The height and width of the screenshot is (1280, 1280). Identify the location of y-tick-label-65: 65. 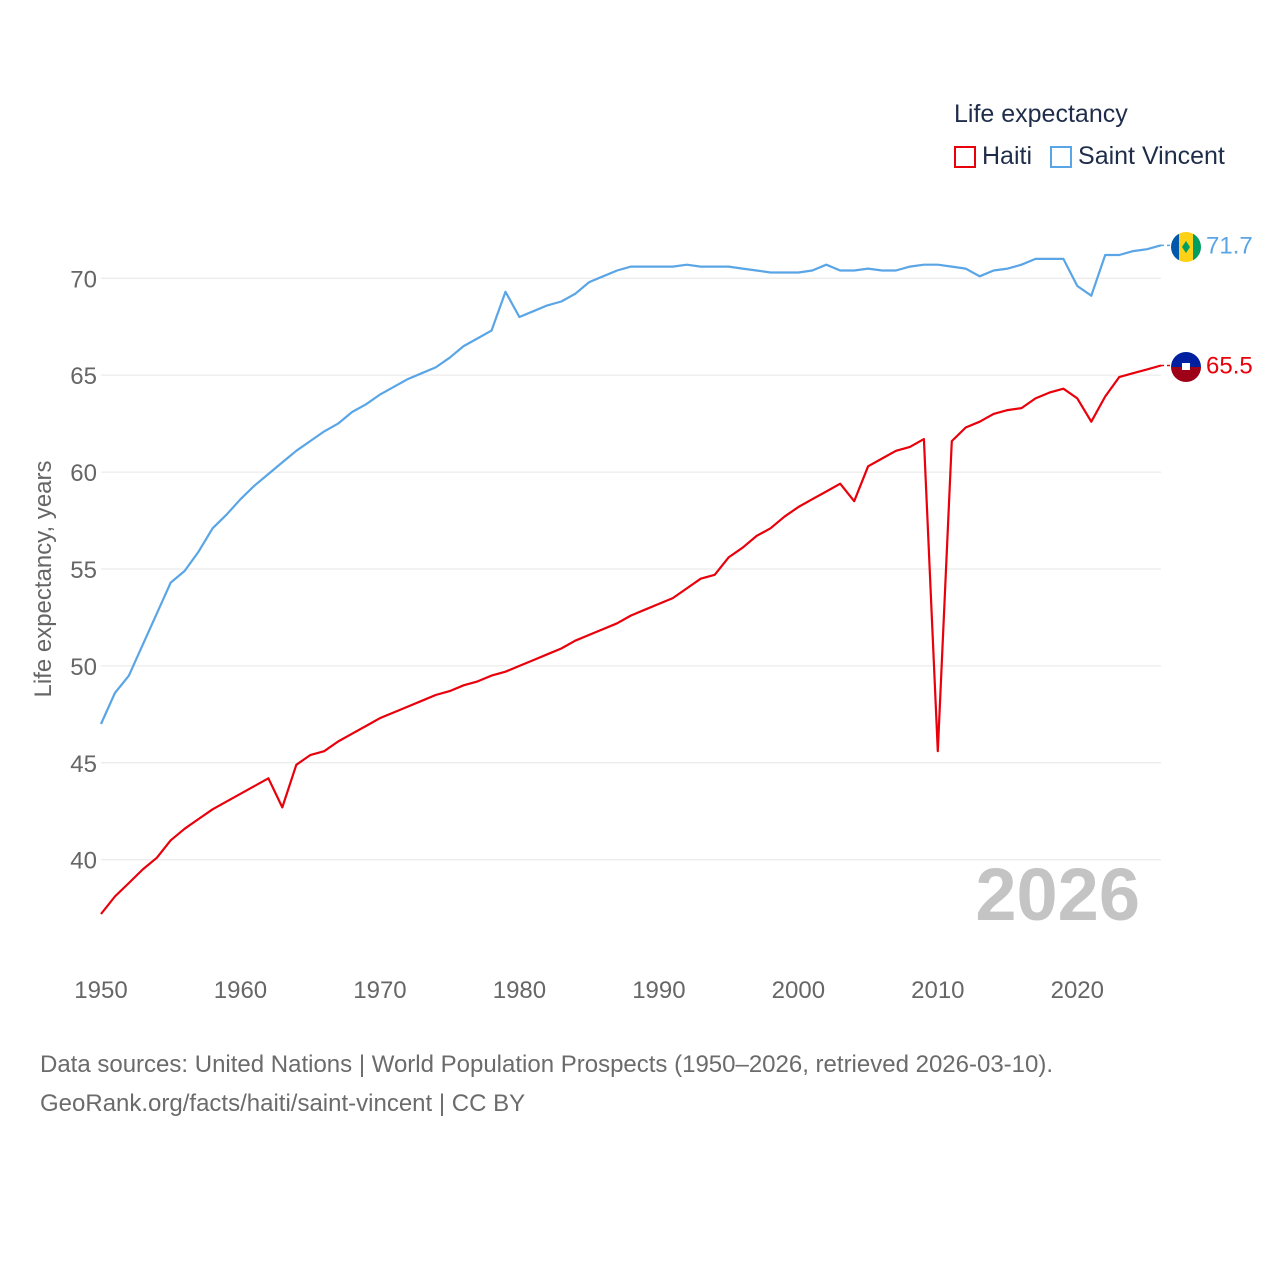
(83, 376).